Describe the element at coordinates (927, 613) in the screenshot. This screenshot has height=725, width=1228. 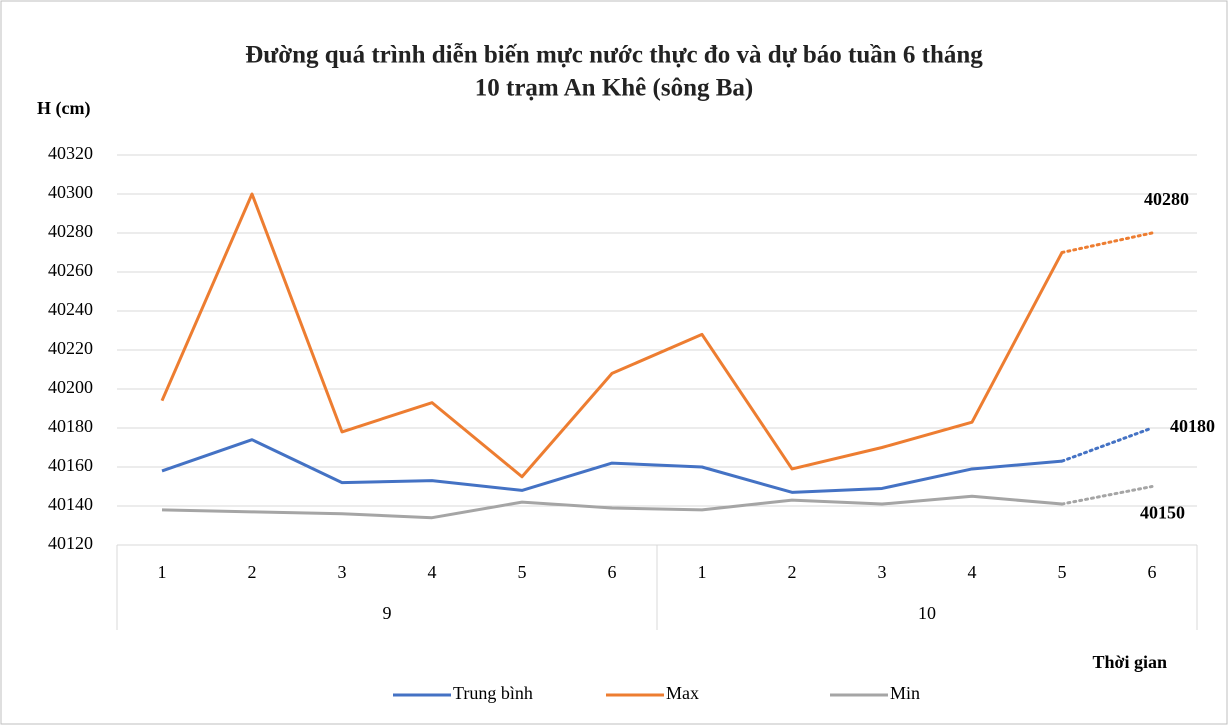
I see `group-label: 10` at that location.